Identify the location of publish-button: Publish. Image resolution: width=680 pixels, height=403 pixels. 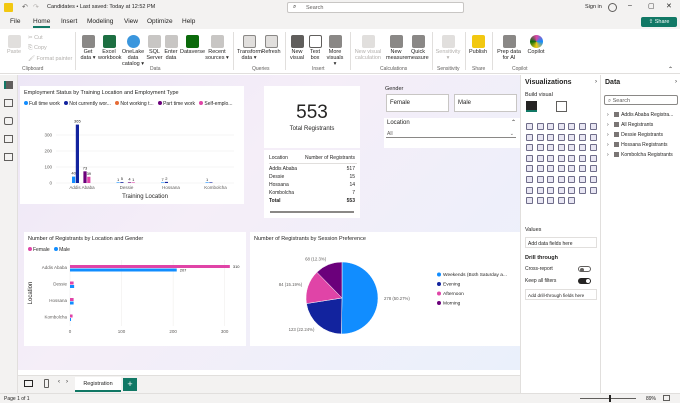
(478, 45).